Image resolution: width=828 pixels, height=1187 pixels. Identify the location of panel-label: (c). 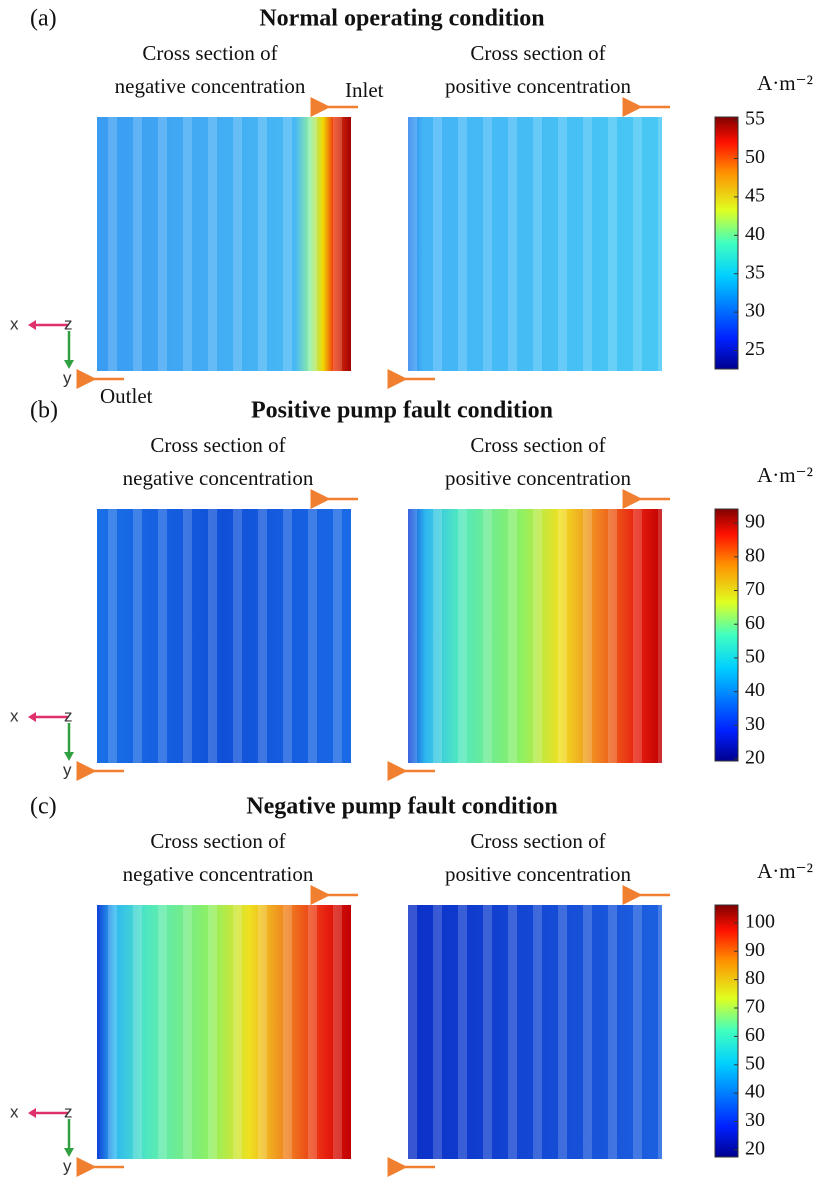
(43, 807).